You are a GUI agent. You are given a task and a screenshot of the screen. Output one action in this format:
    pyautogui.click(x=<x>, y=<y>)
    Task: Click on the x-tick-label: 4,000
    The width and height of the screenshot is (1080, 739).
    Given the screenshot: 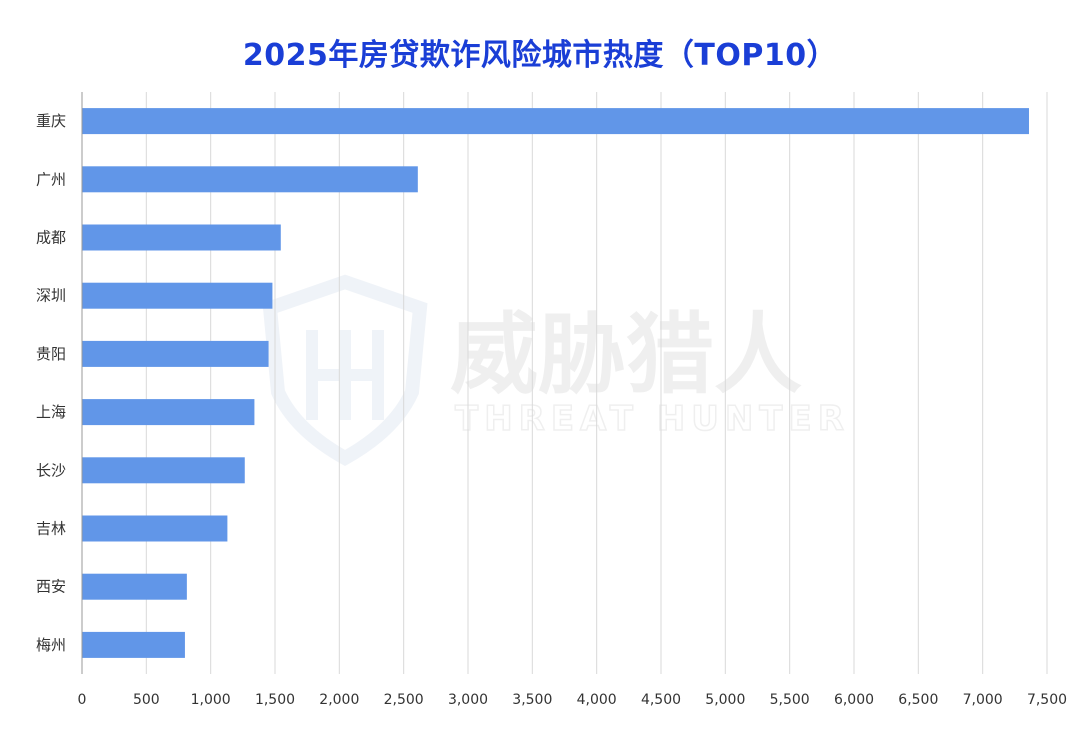 What is the action you would take?
    pyautogui.click(x=597, y=700)
    